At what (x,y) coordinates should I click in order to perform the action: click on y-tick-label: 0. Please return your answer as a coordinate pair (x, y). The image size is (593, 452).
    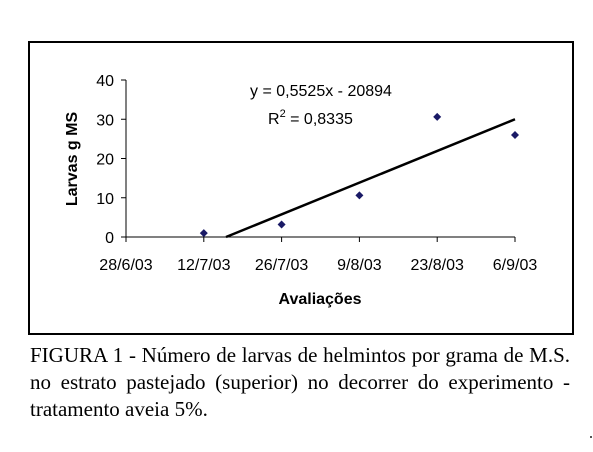
    Looking at the image, I should click on (109, 238).